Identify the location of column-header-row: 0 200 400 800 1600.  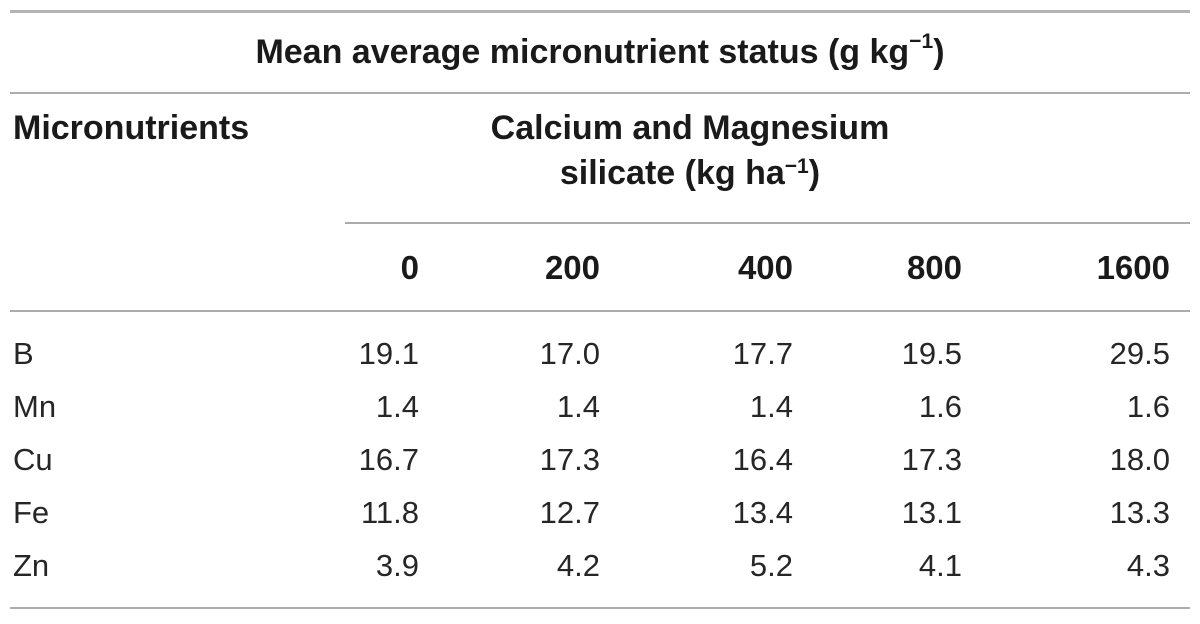
(600, 267).